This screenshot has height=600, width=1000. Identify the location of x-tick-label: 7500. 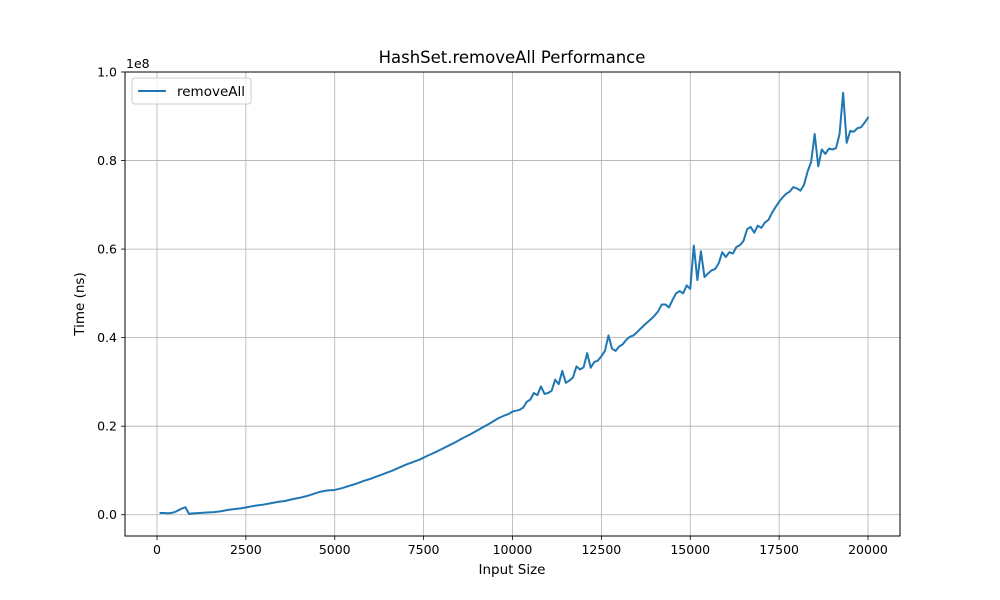
(424, 549).